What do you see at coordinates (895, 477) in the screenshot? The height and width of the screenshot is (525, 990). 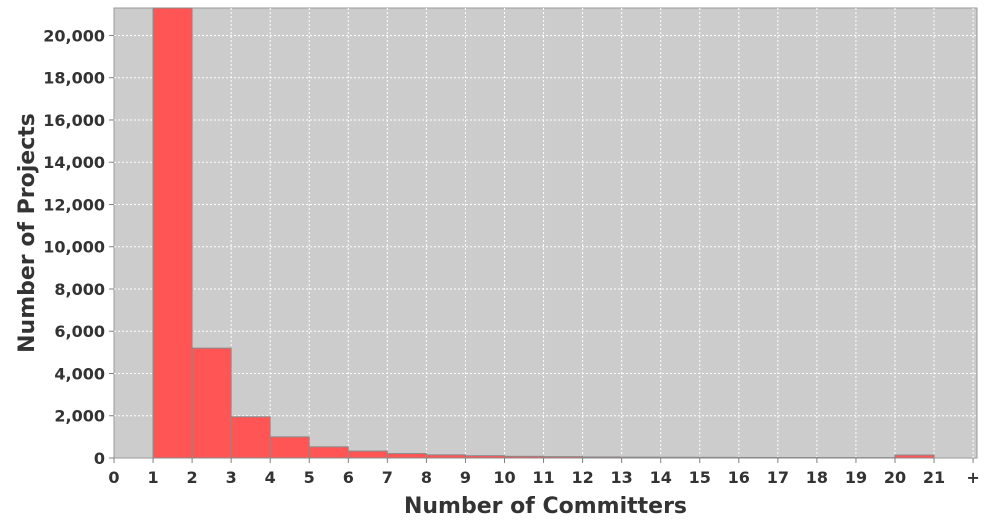 I see `x-tick-label: 20` at bounding box center [895, 477].